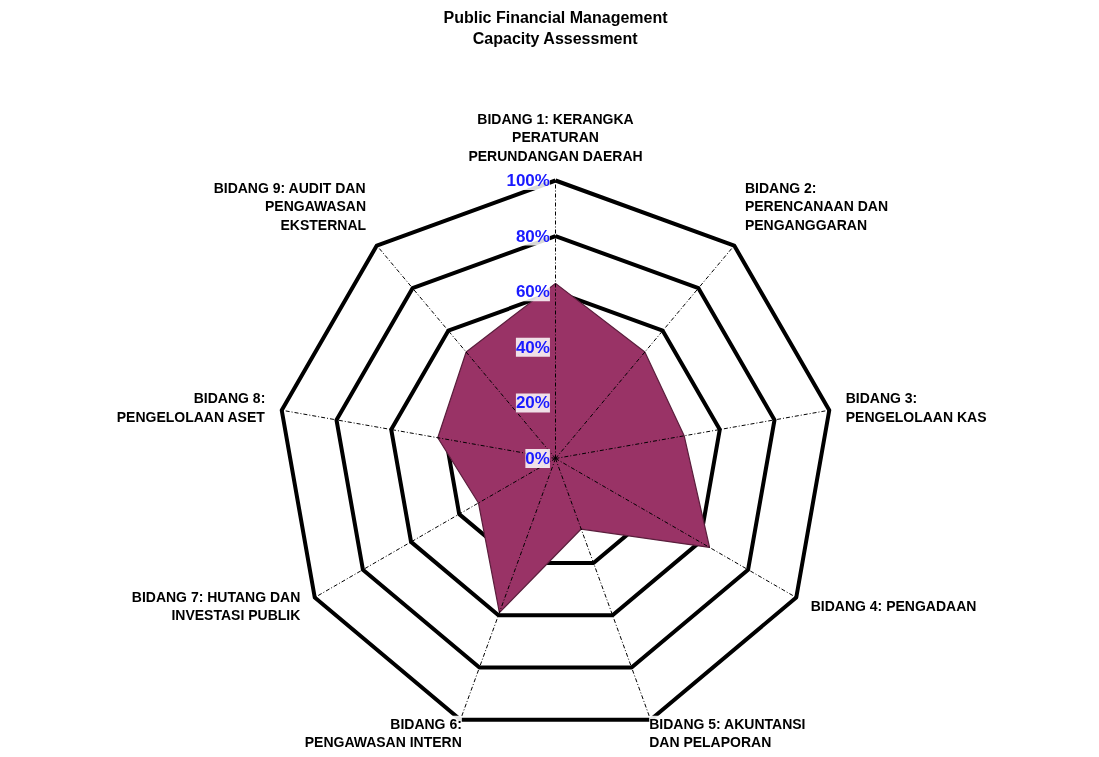  Describe the element at coordinates (916, 407) in the screenshot. I see `spoke-label: BIDANG 3: PENGELOLAAN KAS` at that location.